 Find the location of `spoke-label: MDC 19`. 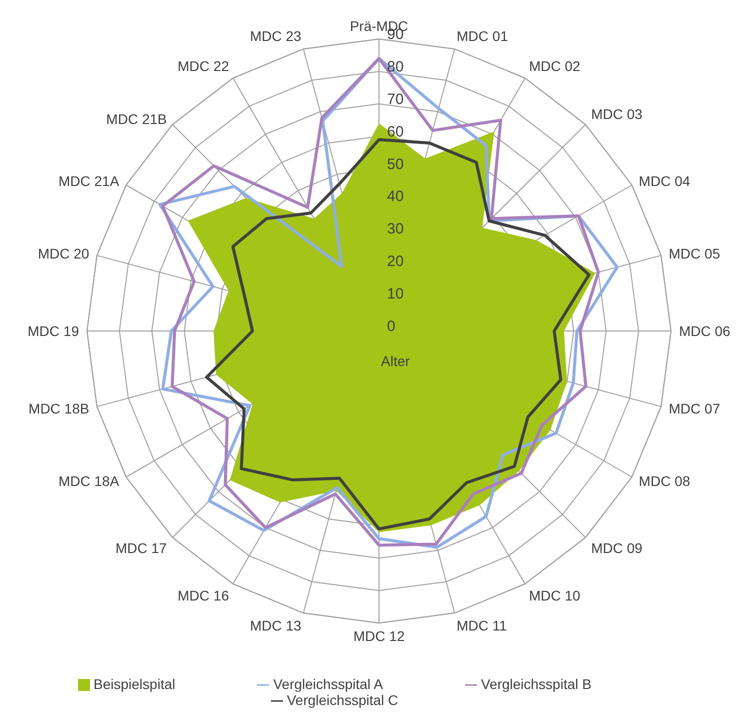

spoke-label: MDC 19 is located at coordinates (54, 330).